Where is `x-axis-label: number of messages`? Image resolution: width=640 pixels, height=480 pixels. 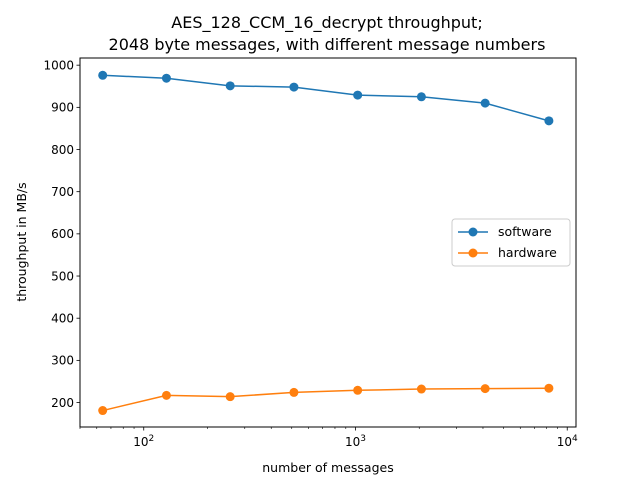 x-axis-label: number of messages is located at coordinates (327, 467).